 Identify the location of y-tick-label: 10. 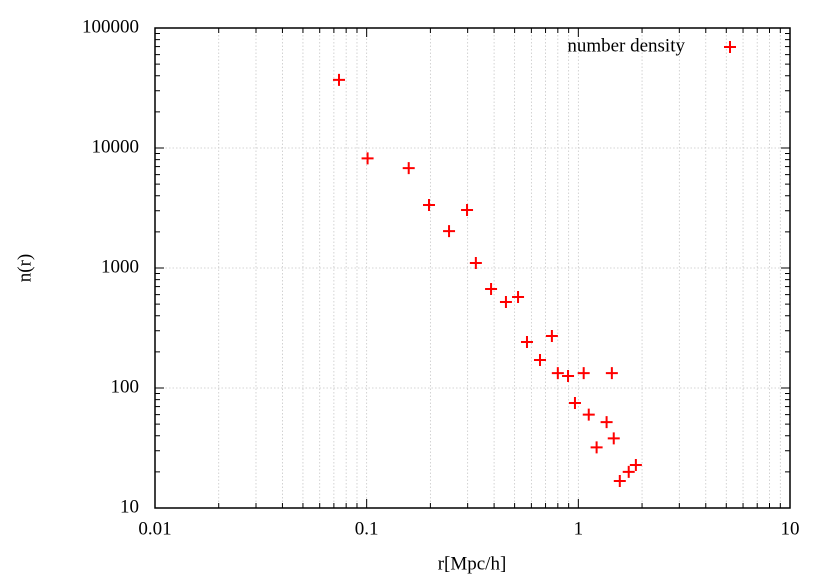
(129, 506).